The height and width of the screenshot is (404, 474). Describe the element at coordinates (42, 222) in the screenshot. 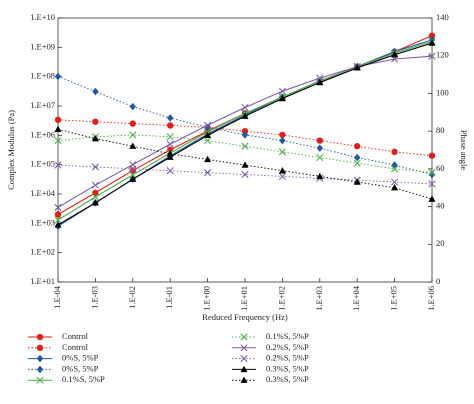

I see `y-tick-label: 1.E+03` at that location.